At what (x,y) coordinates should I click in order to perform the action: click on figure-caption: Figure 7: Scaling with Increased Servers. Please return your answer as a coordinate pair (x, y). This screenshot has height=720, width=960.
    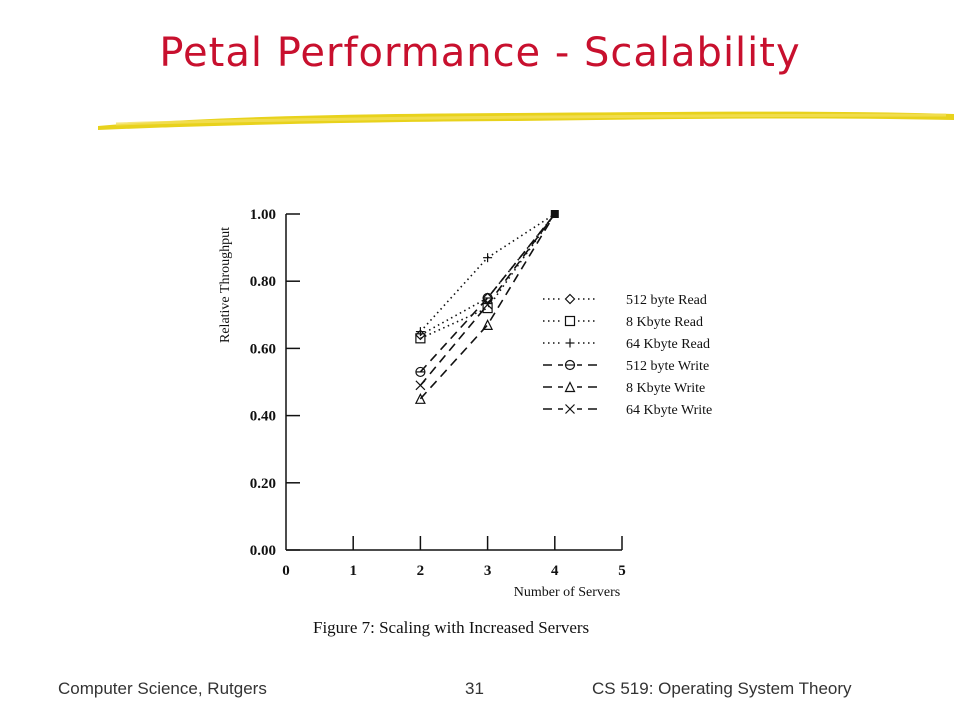
    Looking at the image, I should click on (451, 627).